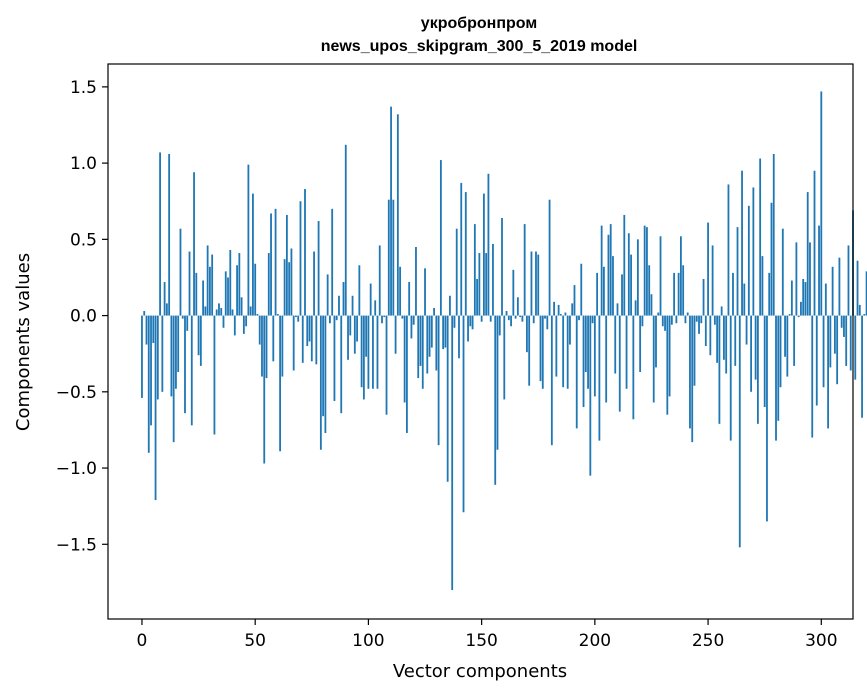 This screenshot has height=696, width=867. Describe the element at coordinates (255, 641) in the screenshot. I see `x-tick-label: 50` at that location.